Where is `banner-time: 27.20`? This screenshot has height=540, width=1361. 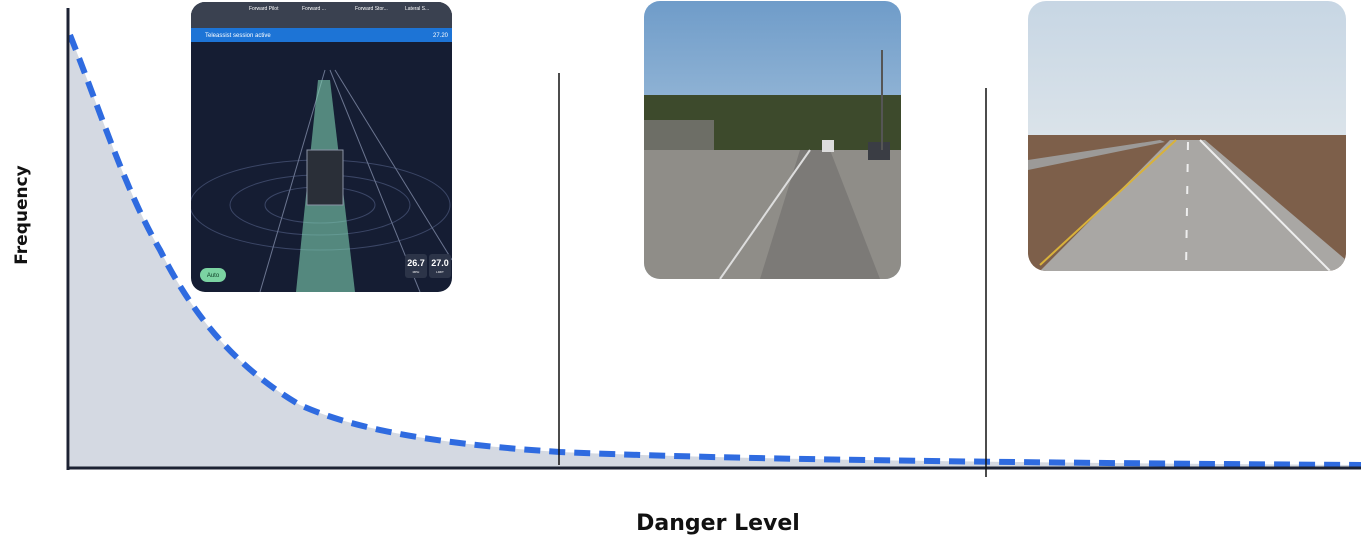
banner-time: 27.20 is located at coordinates (441, 36).